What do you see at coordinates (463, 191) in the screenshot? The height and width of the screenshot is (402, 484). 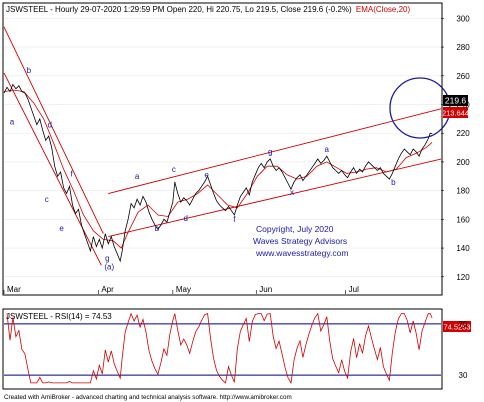 I see `y-tick-label: 180` at bounding box center [463, 191].